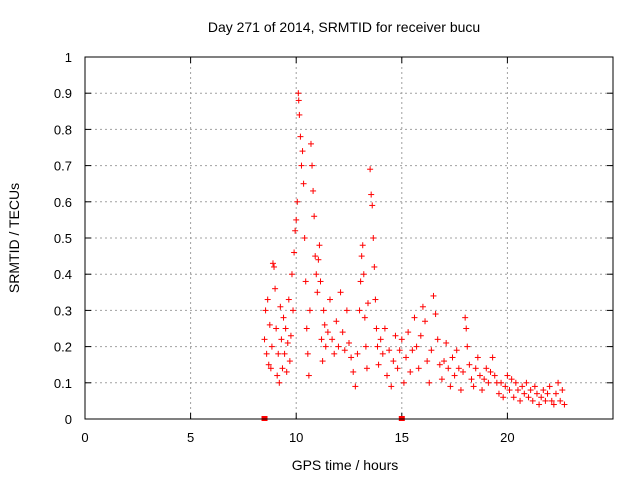  Describe the element at coordinates (63, 129) in the screenshot. I see `y-tick-label: 0.8` at that location.